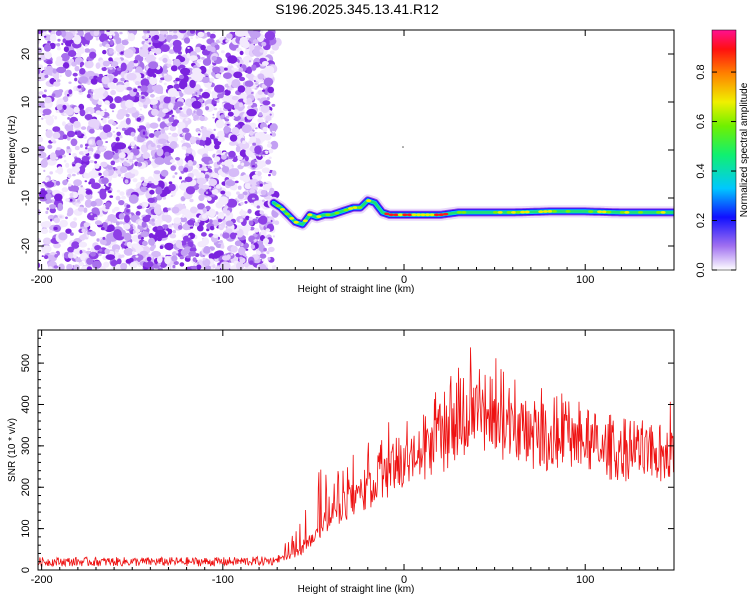 This screenshot has height=600, width=750. I want to click on colorbar-tick-label: 0.0, so click(701, 269).